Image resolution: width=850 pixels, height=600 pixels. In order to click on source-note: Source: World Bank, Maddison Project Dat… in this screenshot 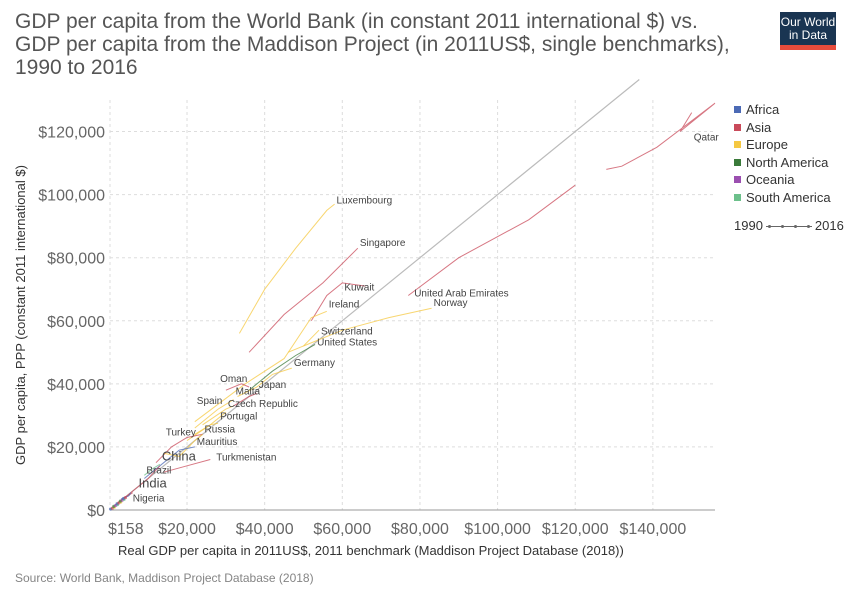, I will do `click(164, 578)`.